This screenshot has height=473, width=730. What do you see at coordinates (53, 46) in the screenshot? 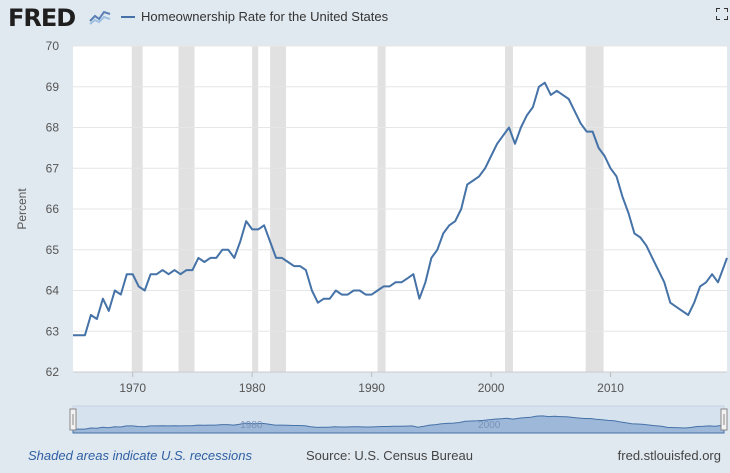
I see `y-tick-label: 70` at bounding box center [53, 46].